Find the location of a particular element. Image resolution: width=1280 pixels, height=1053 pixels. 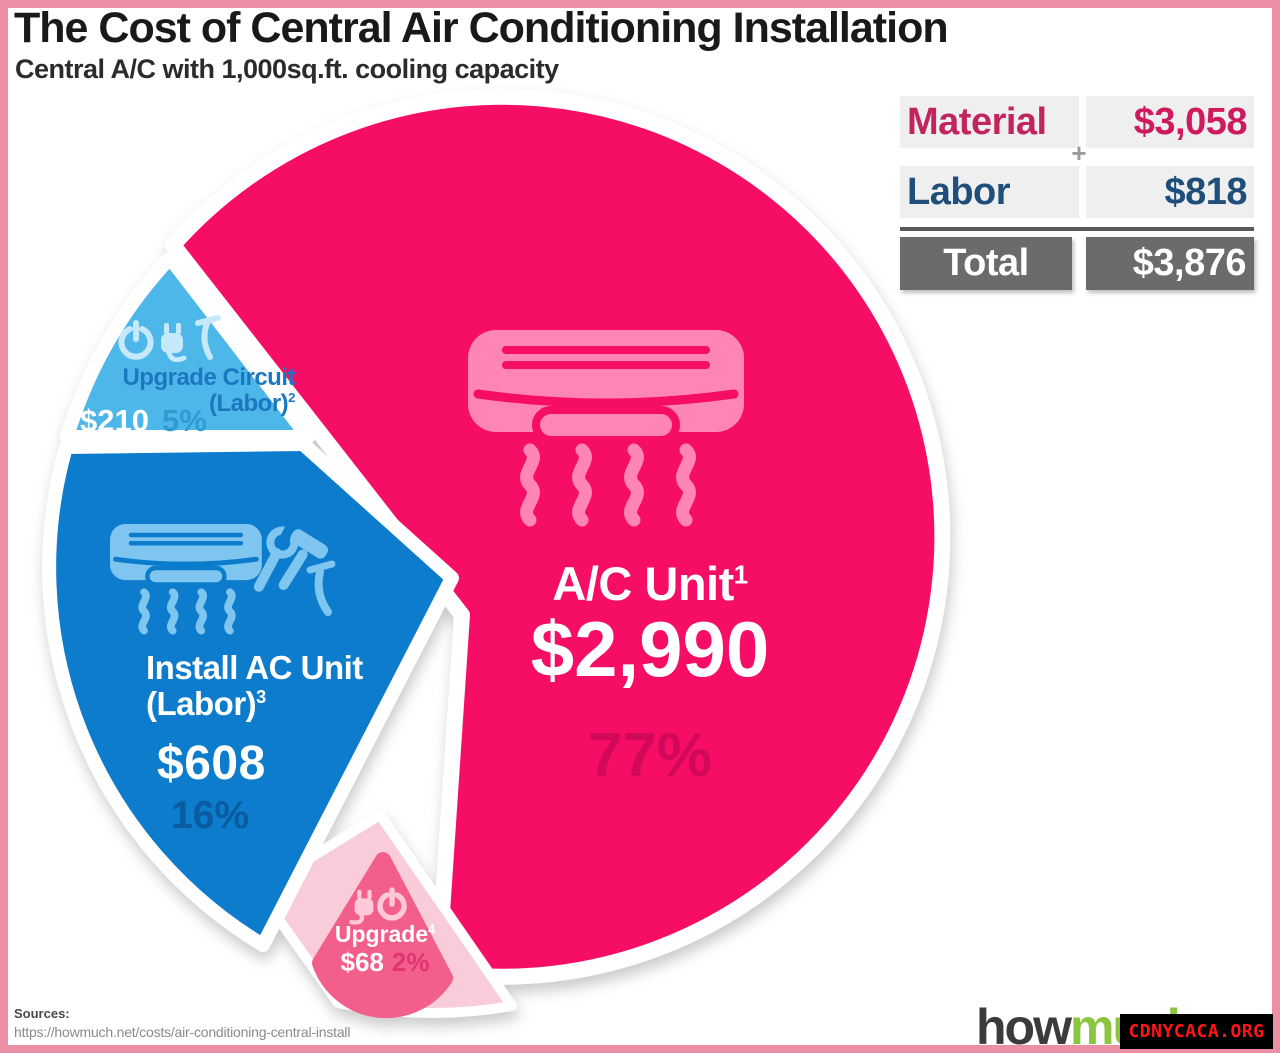

material-label: Material is located at coordinates (989, 122).